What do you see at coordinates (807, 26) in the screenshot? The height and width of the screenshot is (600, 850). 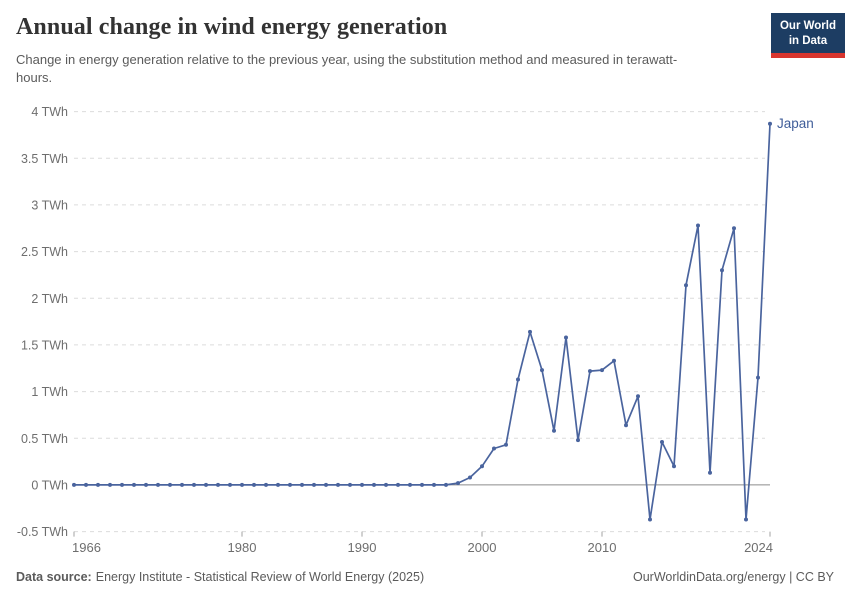 I see `owid-logo-line1: Our World` at bounding box center [807, 26].